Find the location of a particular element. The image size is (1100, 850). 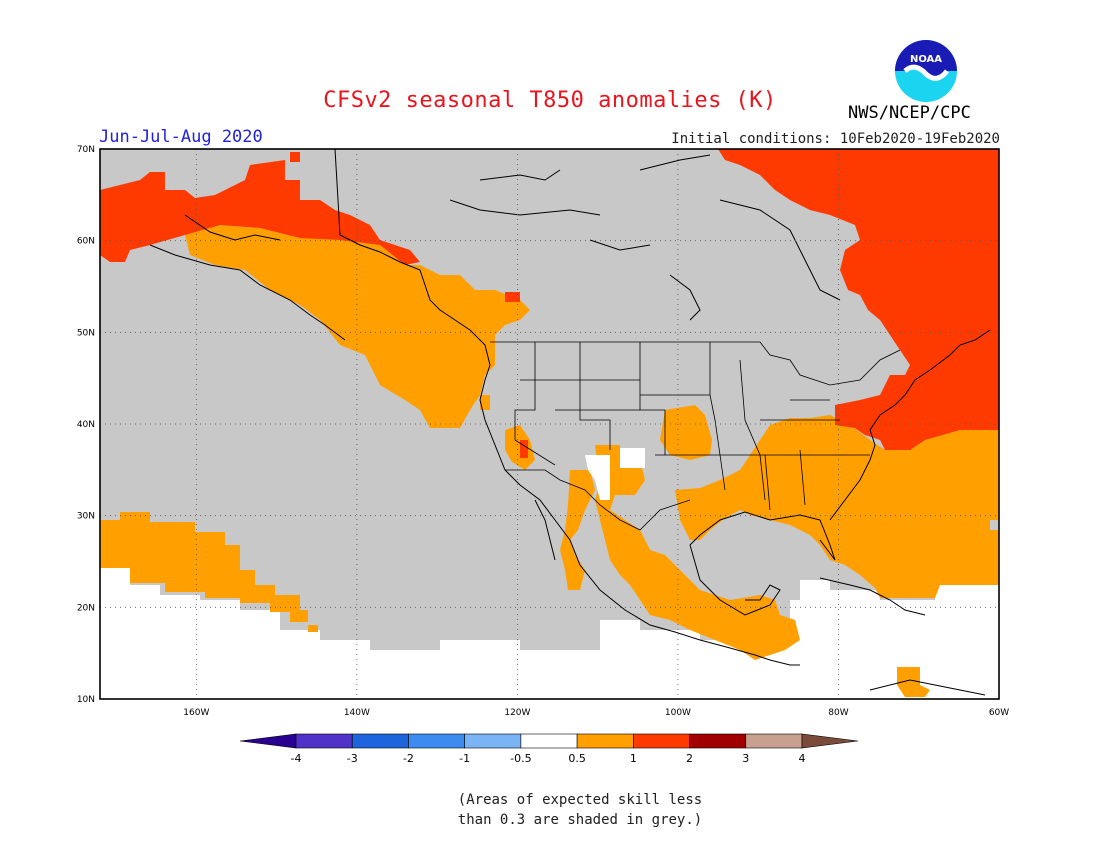

colorbar-tick-label: 4 is located at coordinates (802, 758).